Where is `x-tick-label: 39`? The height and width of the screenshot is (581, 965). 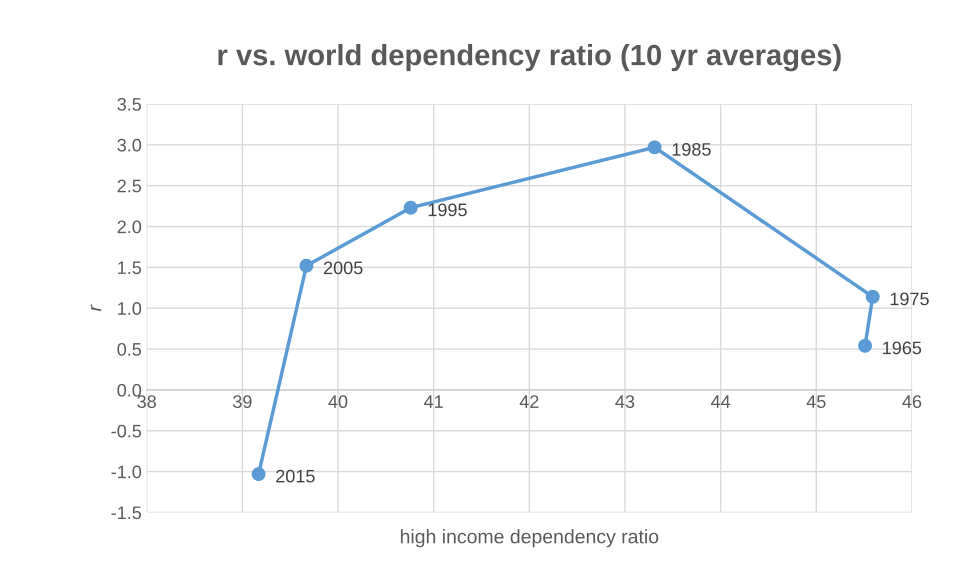 x-tick-label: 39 is located at coordinates (242, 401).